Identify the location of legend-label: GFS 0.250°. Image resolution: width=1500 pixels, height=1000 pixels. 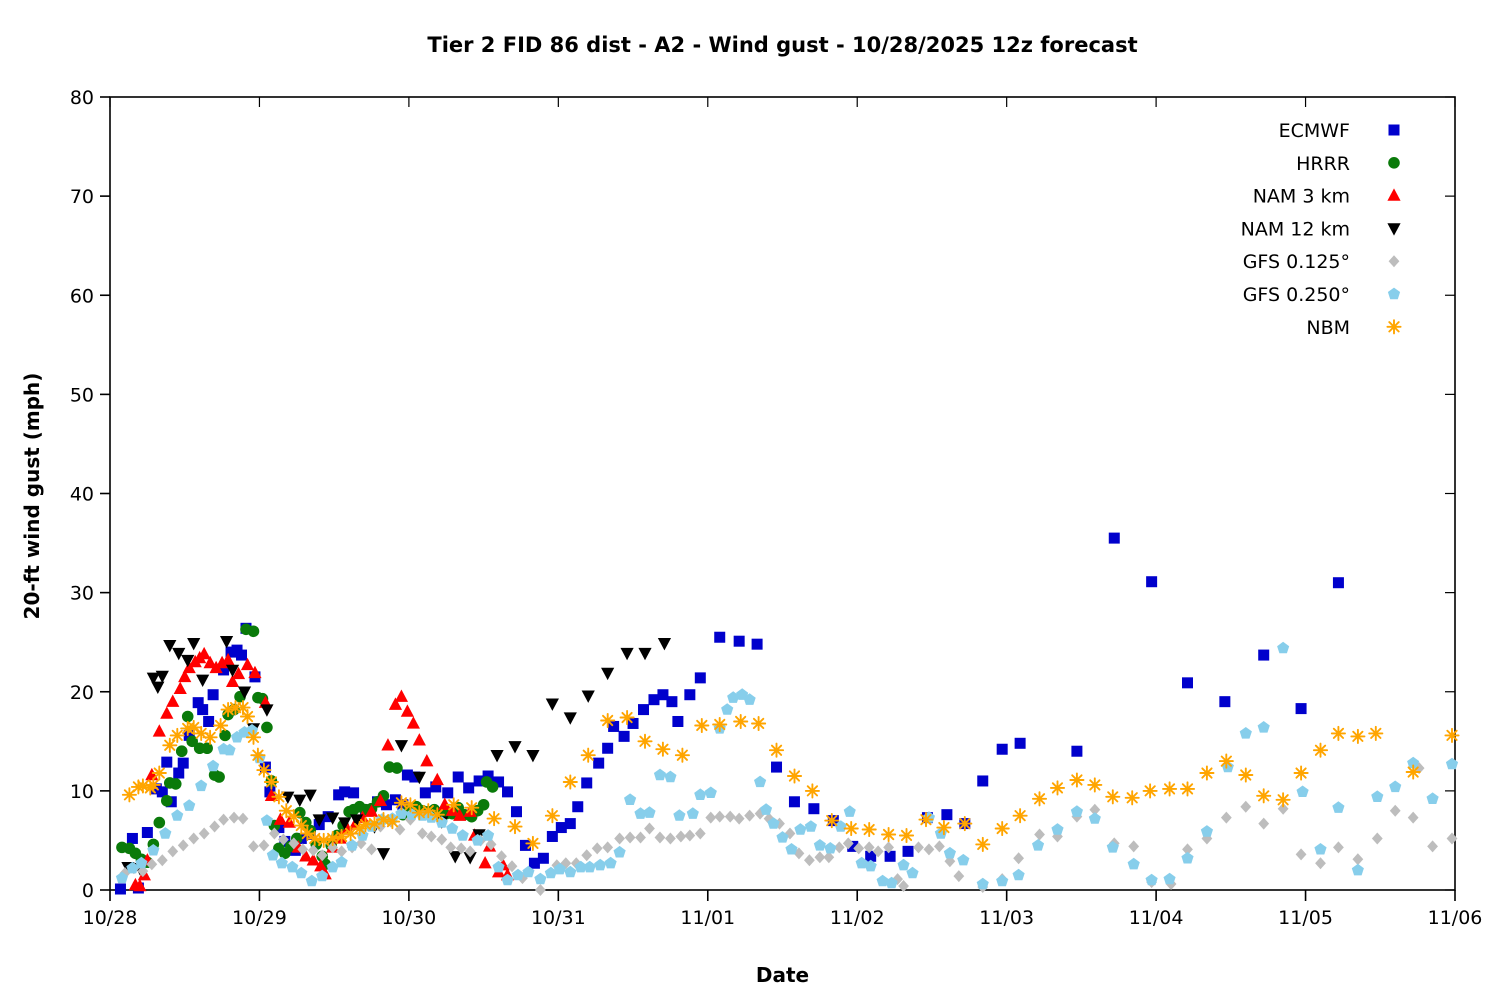
(1296, 295).